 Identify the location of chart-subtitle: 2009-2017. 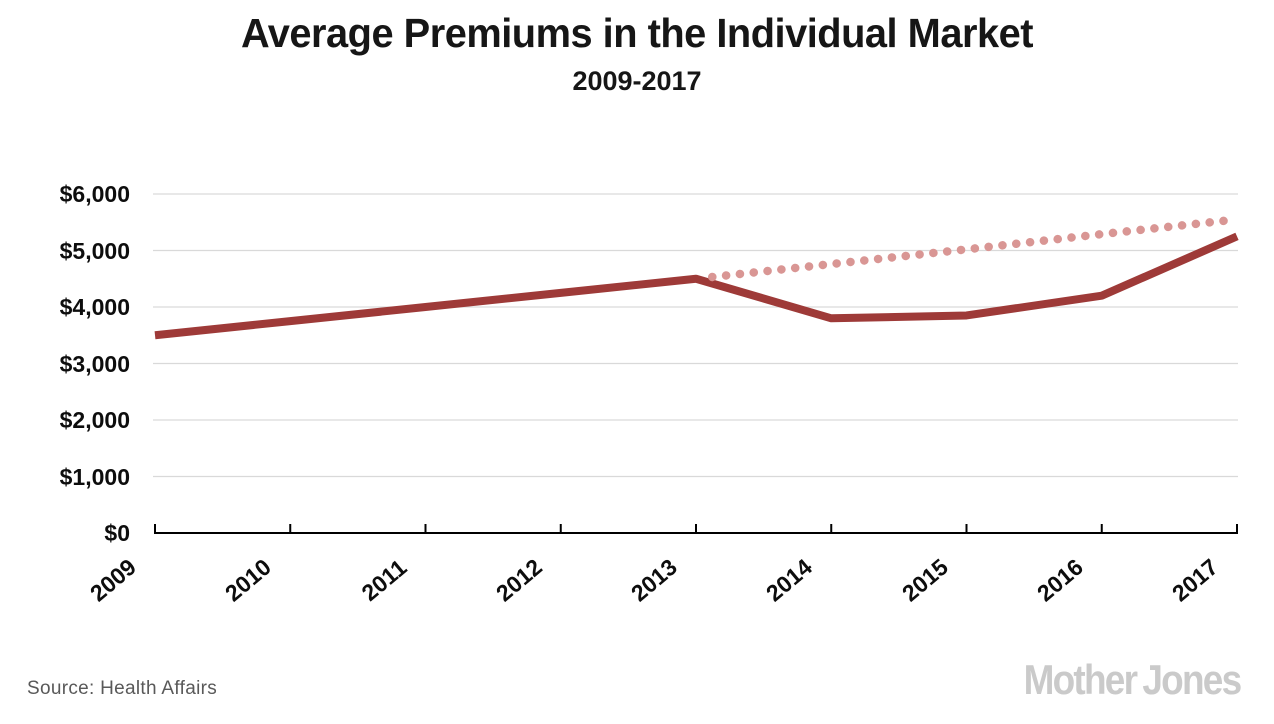
(637, 81).